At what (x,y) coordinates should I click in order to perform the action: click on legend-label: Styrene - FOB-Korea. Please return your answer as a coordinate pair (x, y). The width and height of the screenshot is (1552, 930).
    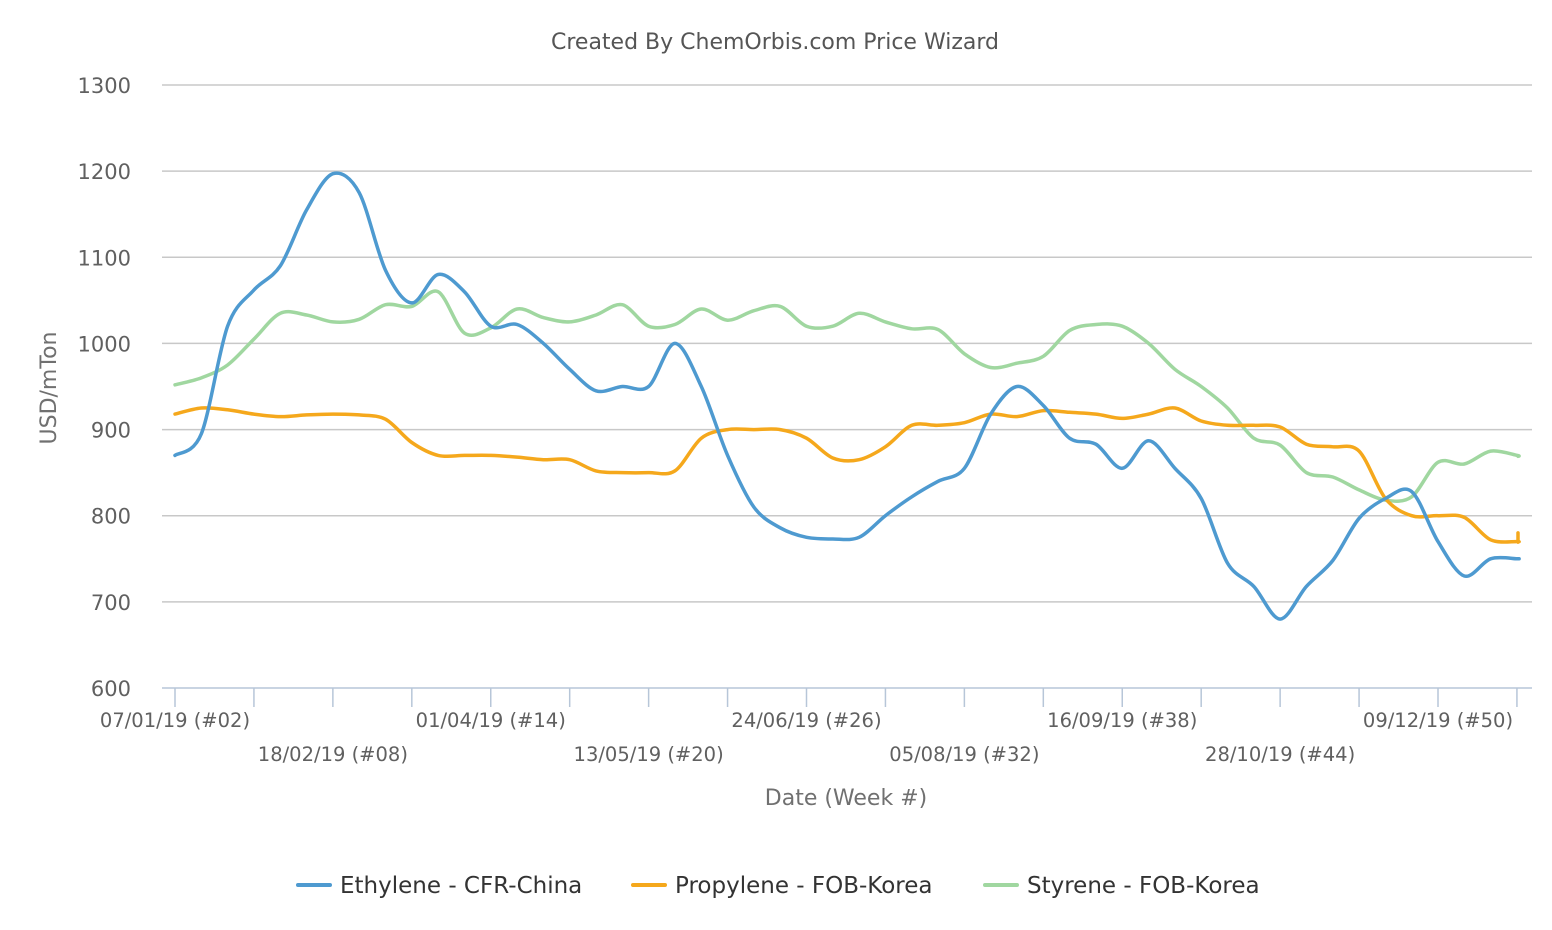
    Looking at the image, I should click on (1143, 886).